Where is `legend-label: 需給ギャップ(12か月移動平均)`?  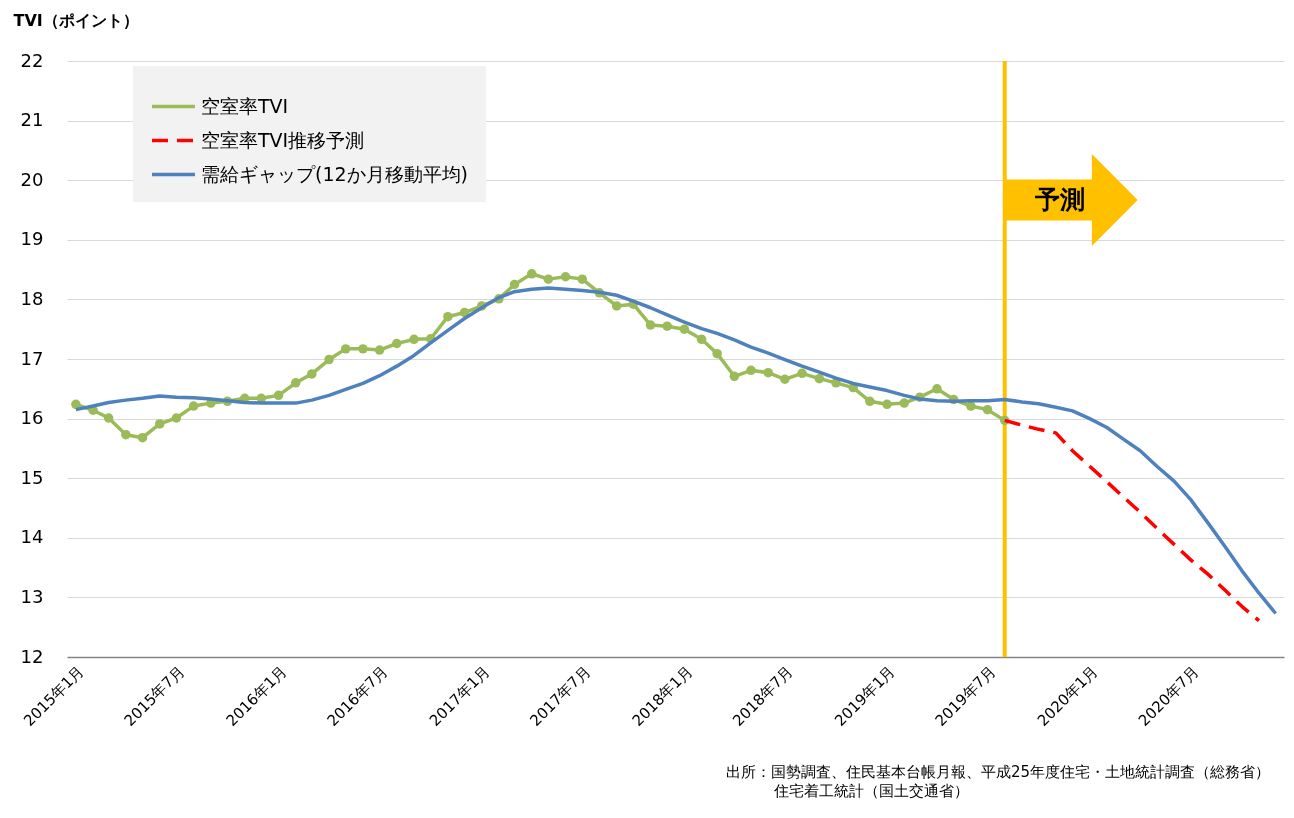
legend-label: 需給ギャップ(12か月移動平均) is located at coordinates (335, 173).